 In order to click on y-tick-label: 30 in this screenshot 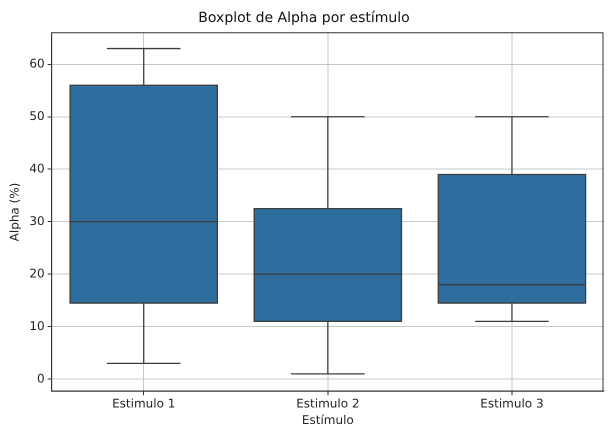, I will do `click(37, 221)`.